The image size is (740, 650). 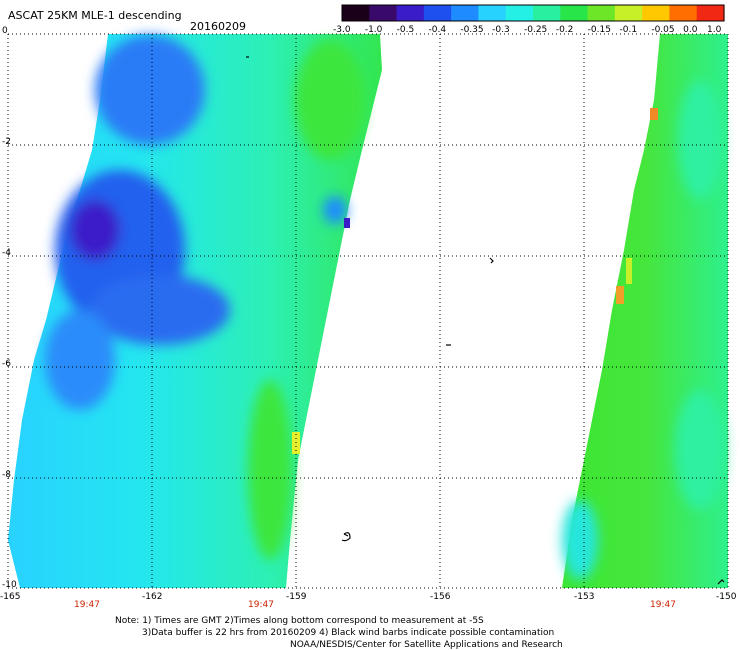 I want to click on right-swath-orange-cell, so click(x=620, y=295).